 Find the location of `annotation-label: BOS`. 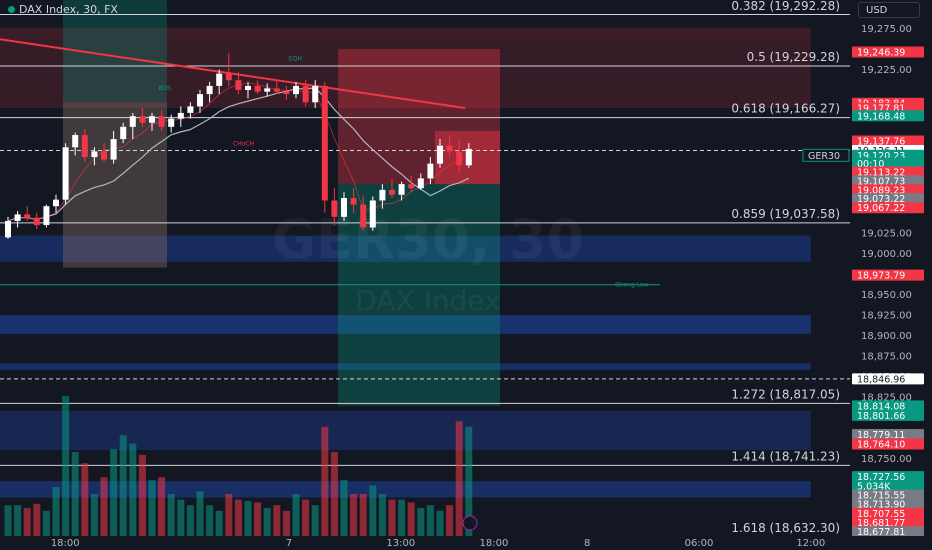

annotation-label: BOS is located at coordinates (164, 88).